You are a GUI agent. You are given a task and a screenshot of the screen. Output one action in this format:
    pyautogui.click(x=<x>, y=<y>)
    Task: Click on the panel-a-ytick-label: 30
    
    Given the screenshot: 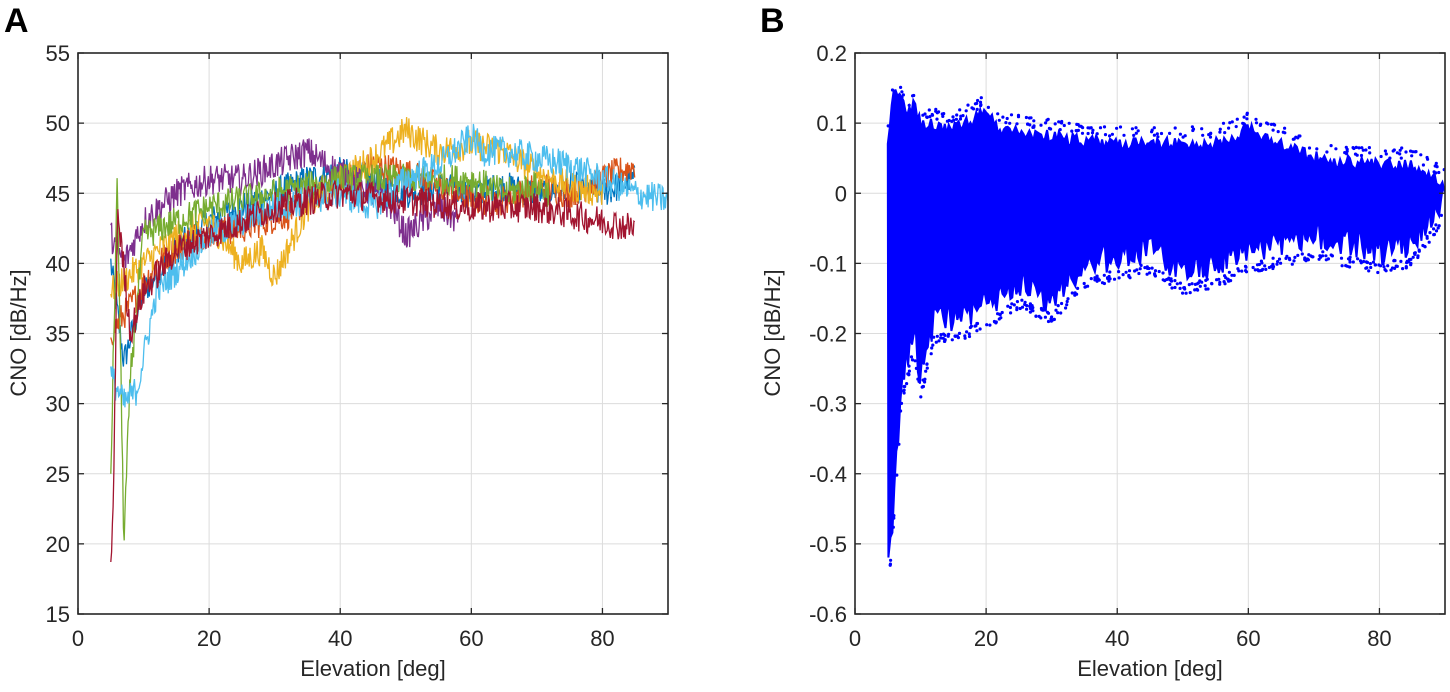 What is the action you would take?
    pyautogui.click(x=58, y=404)
    